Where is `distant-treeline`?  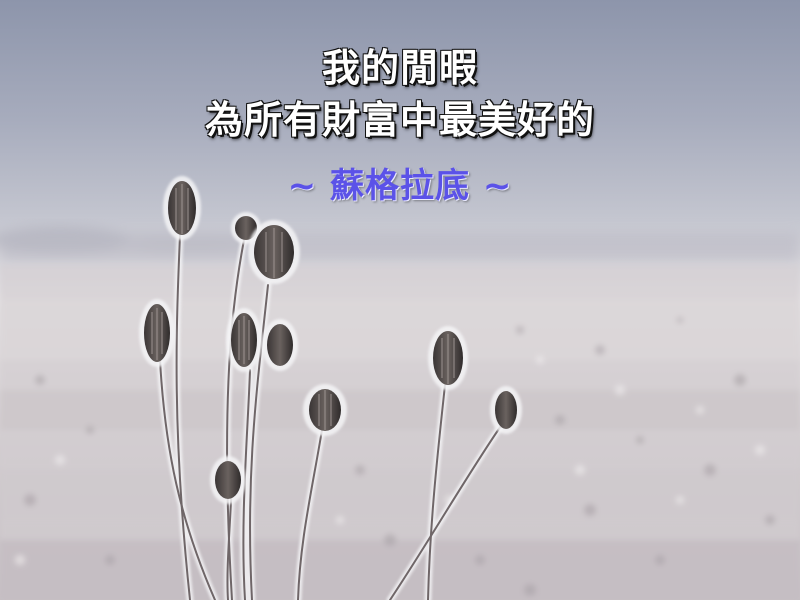 distant-treeline is located at coordinates (400, 244).